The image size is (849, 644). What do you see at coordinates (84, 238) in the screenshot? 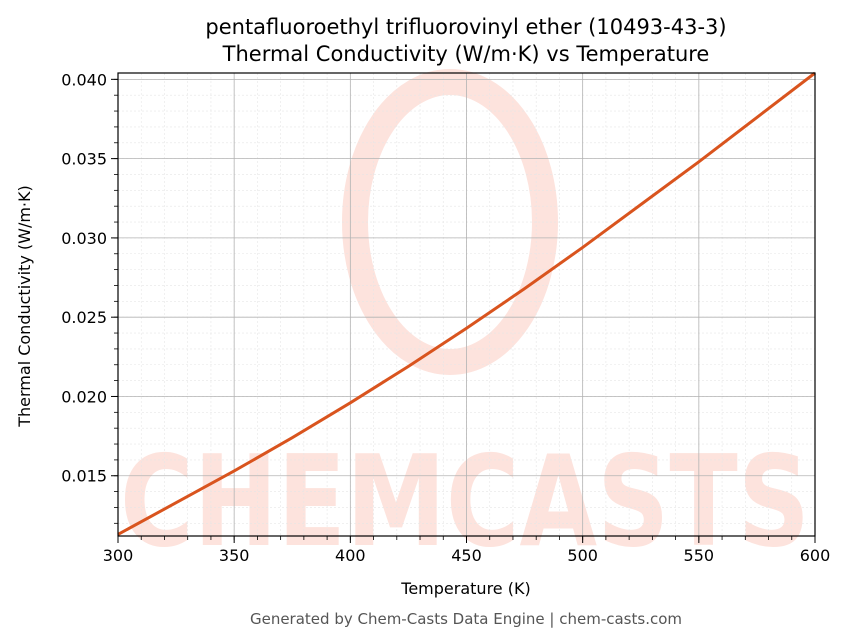
I see `y-tick-label: 0.030` at bounding box center [84, 238].